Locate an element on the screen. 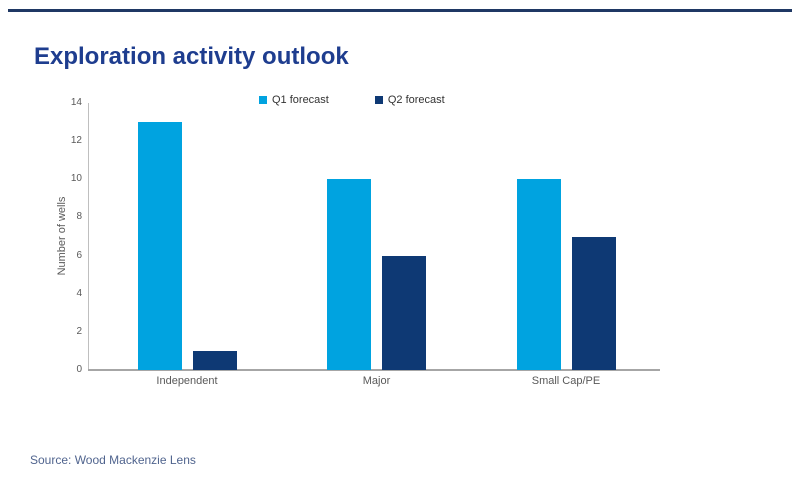 This screenshot has width=800, height=480. y-tick-label: 14 is located at coordinates (76, 102).